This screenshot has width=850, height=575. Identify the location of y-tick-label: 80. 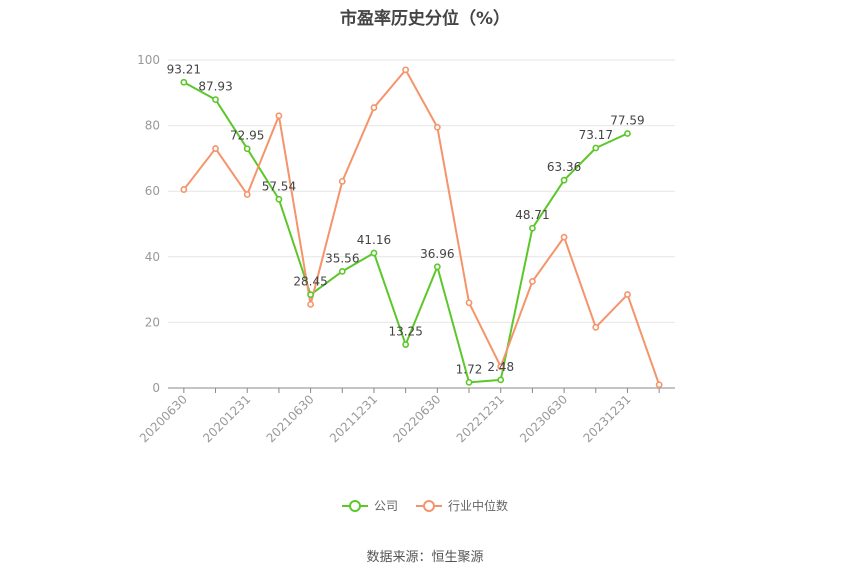
(152, 126).